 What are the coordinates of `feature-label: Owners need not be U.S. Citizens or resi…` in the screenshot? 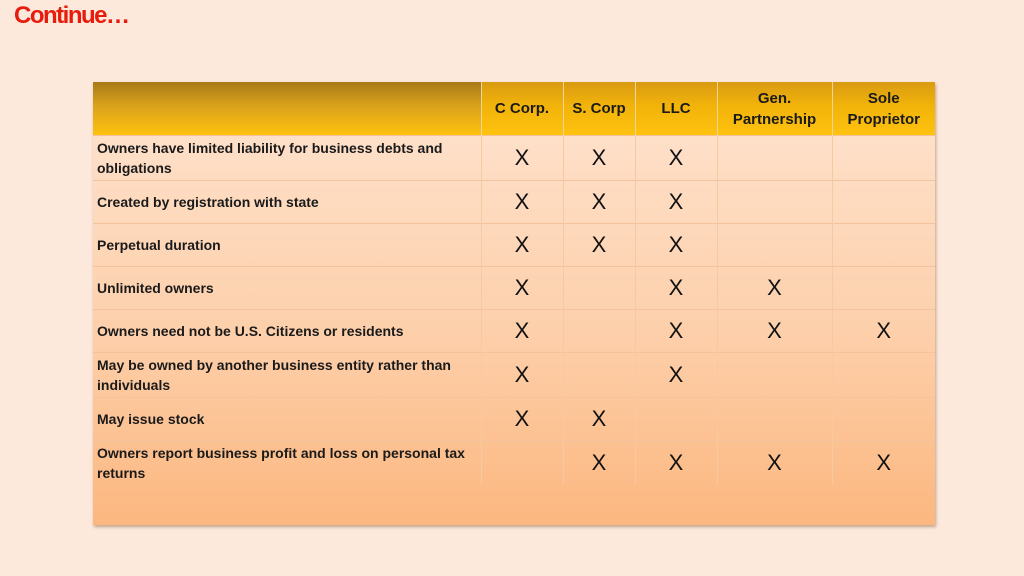 It's located at (287, 331).